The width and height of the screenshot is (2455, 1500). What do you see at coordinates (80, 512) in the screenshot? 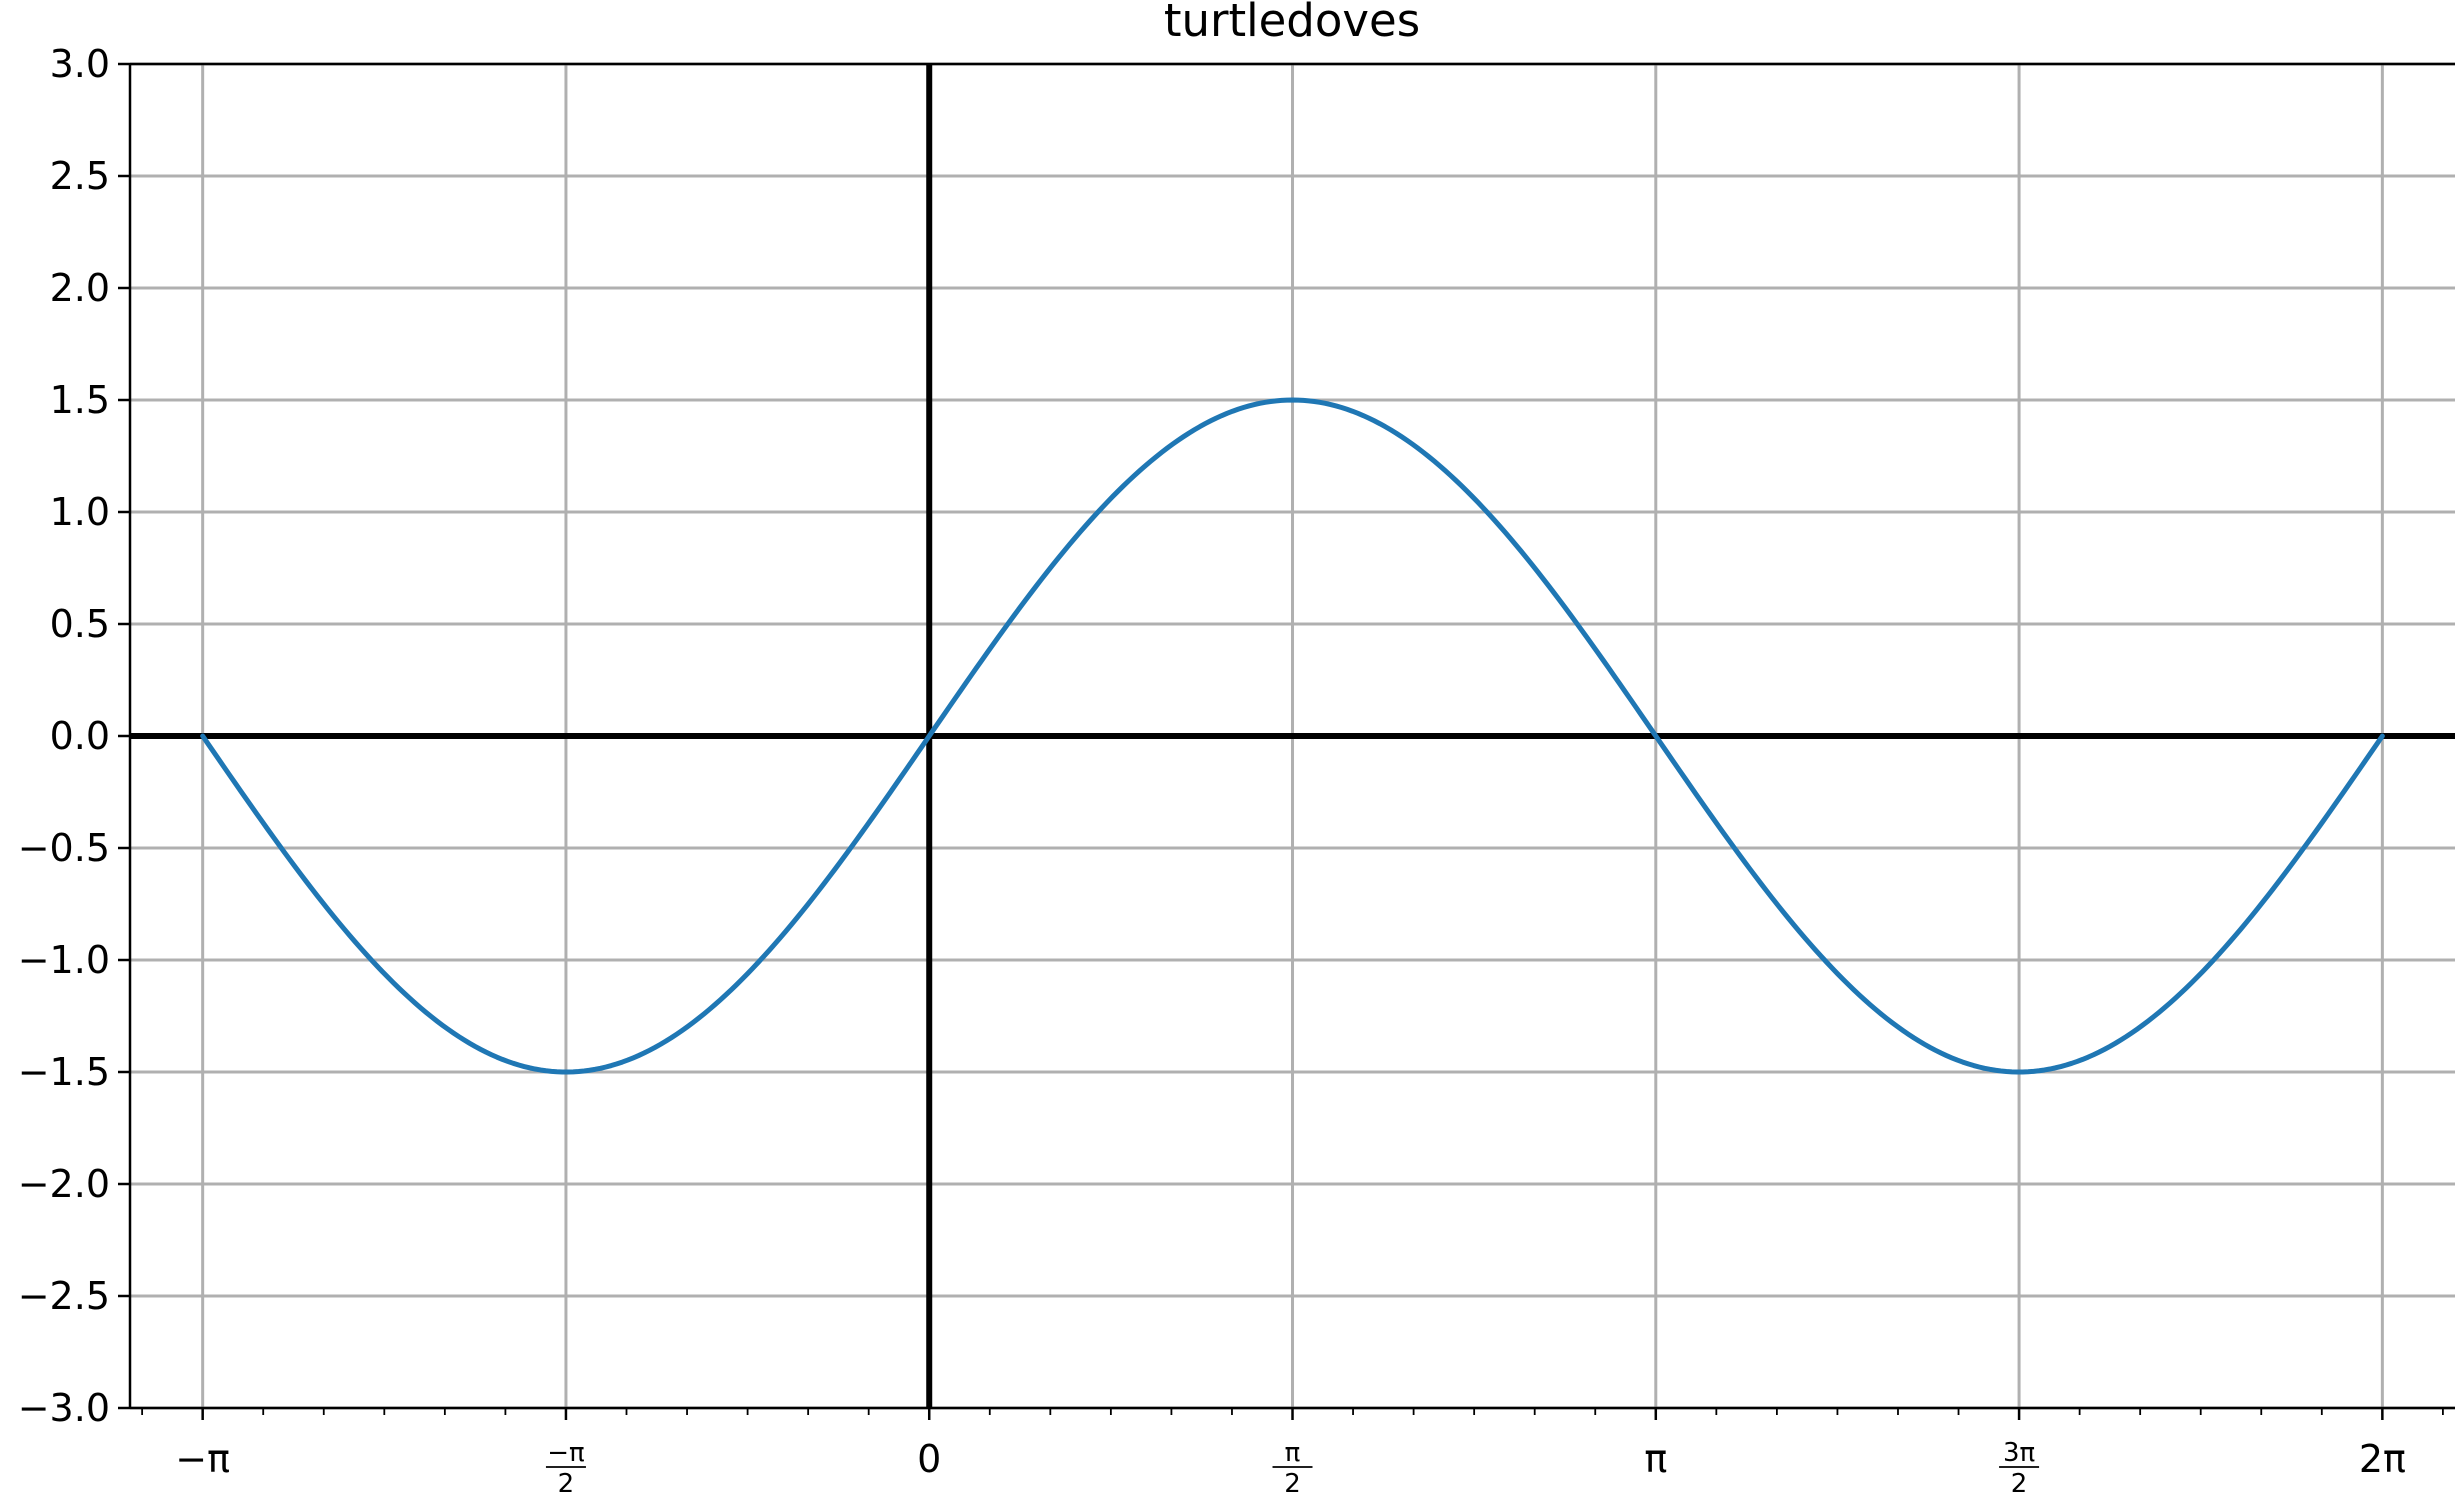
I see `y-tick-label-8: 1.0` at bounding box center [80, 512].